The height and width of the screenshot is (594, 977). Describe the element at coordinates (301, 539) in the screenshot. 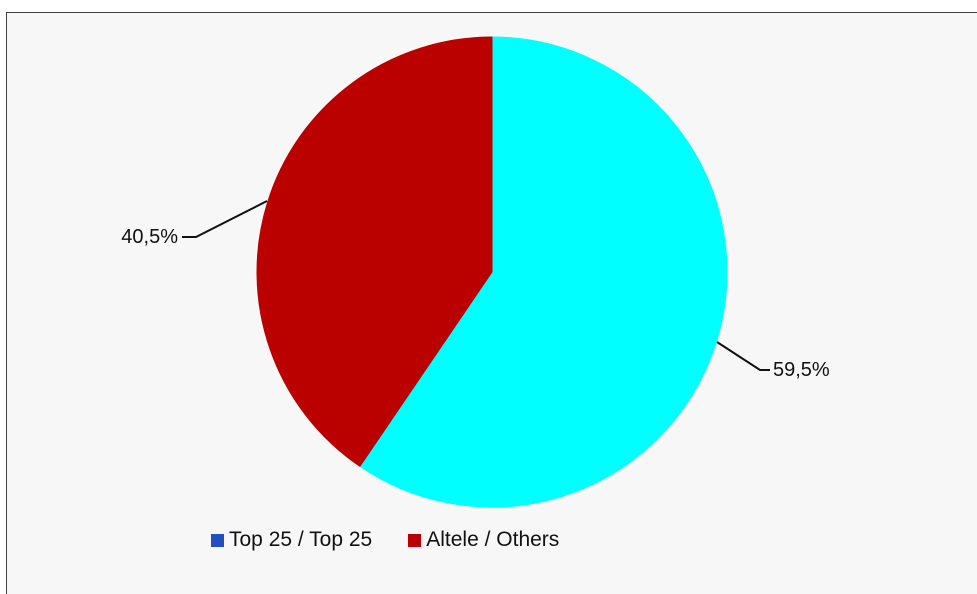

I see `legend-label-top25: Top 25 / Top 25` at that location.